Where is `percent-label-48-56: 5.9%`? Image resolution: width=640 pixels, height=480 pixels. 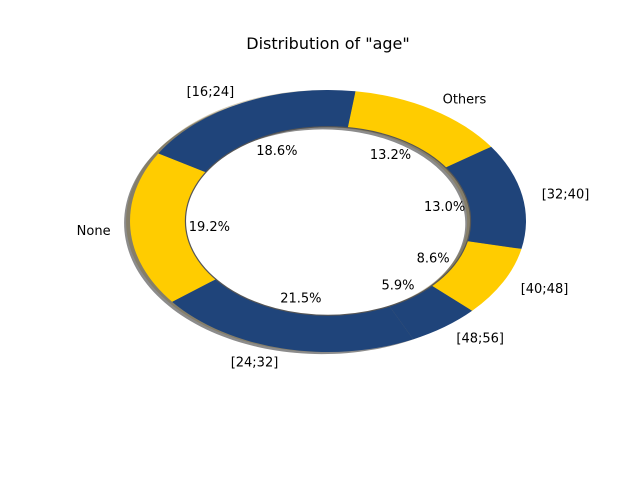
percent-label-48-56: 5.9% is located at coordinates (397, 286).